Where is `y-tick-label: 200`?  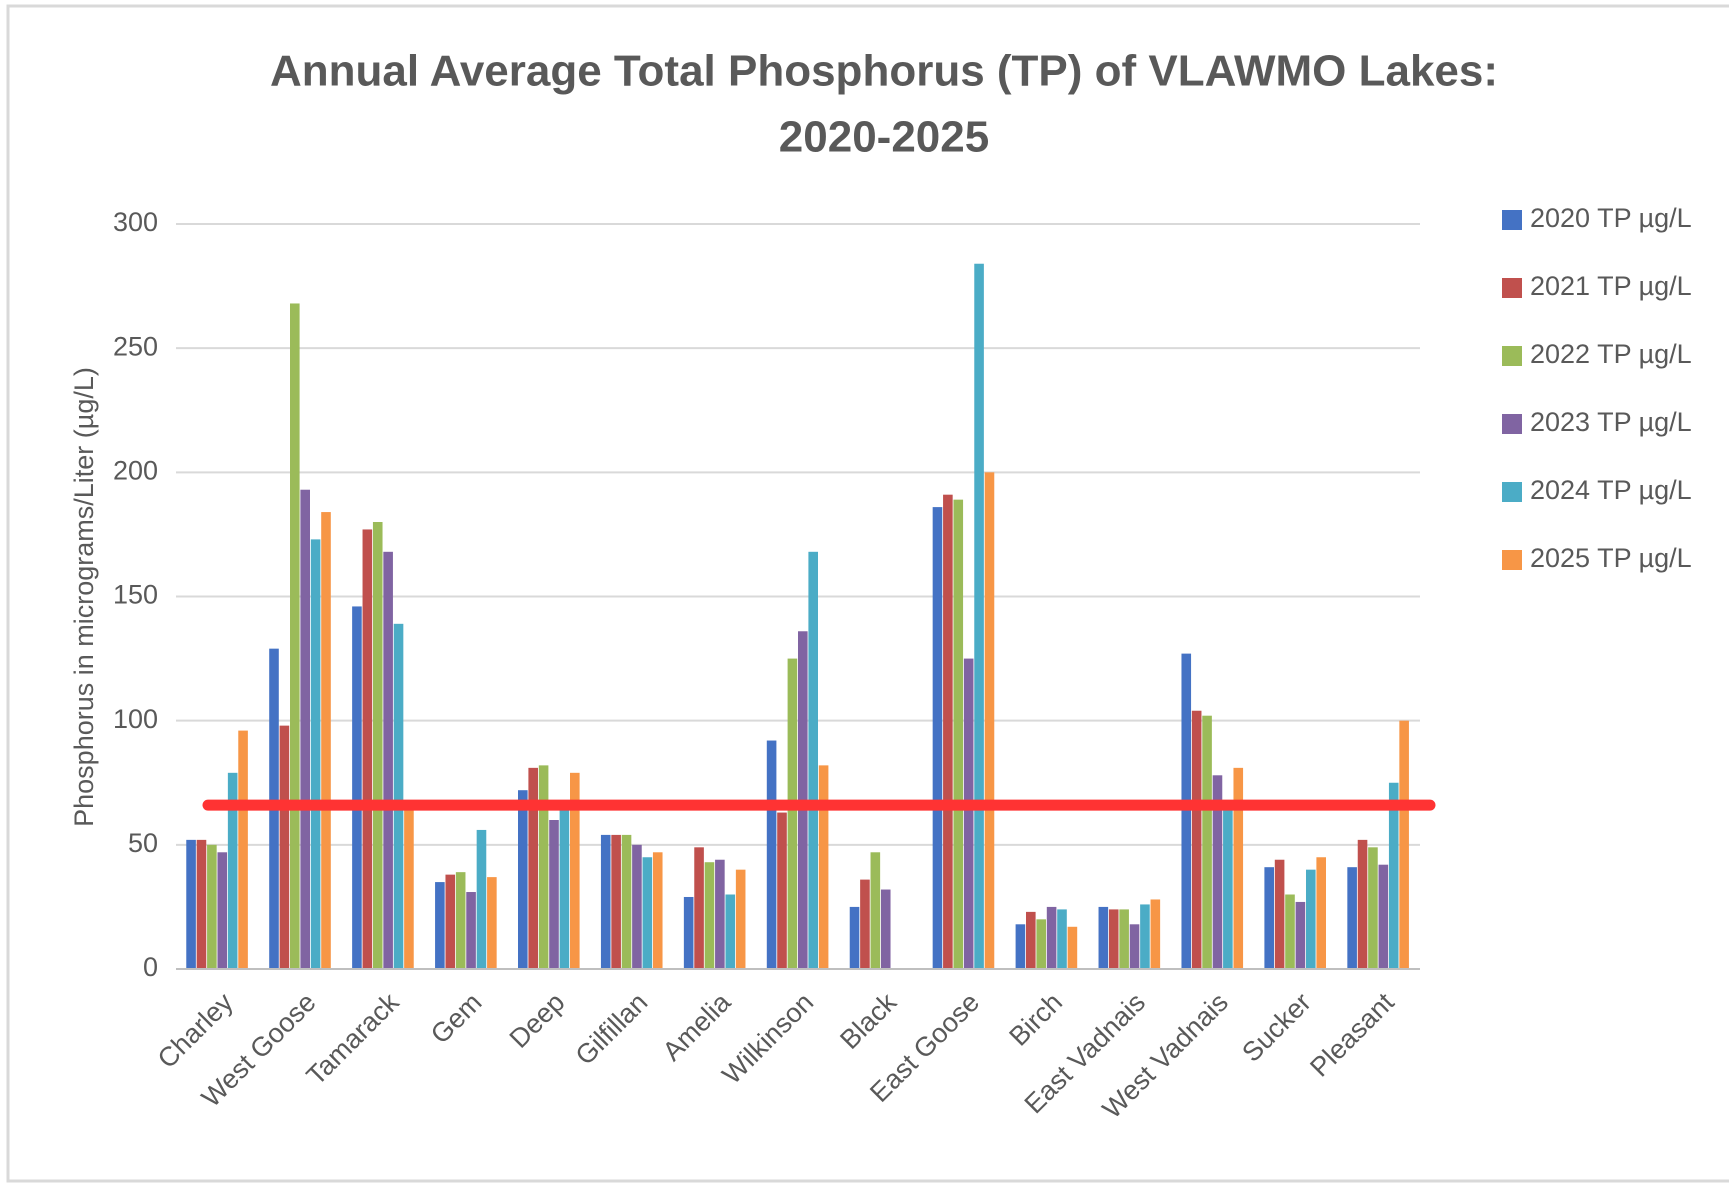 y-tick-label: 200 is located at coordinates (135, 470).